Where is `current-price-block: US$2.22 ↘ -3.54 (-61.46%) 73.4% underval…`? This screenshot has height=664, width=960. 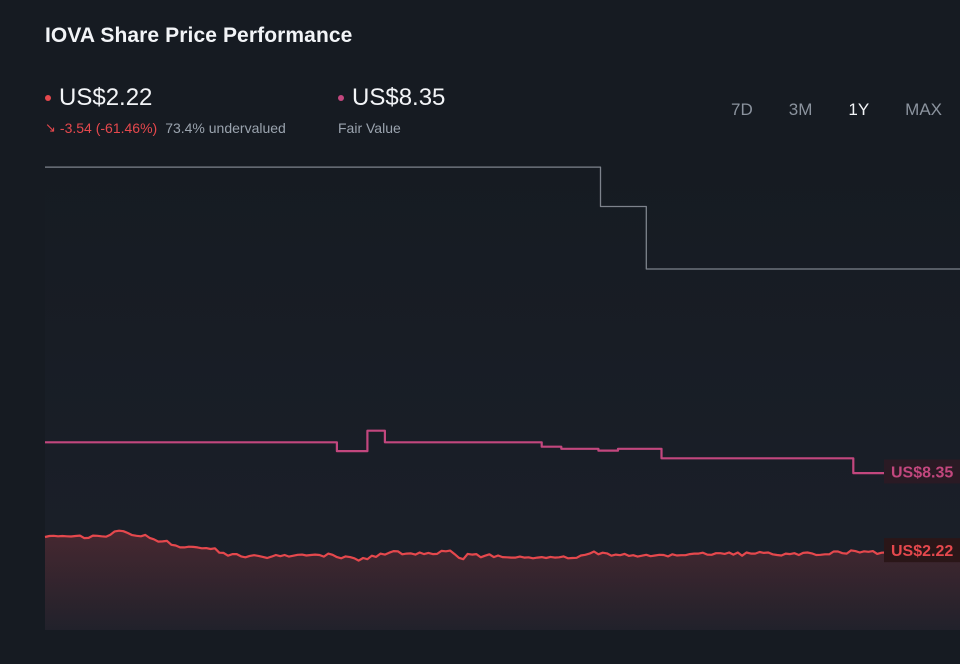 current-price-block: US$2.22 ↘ -3.54 (-61.46%) 73.4% underval… is located at coordinates (165, 110).